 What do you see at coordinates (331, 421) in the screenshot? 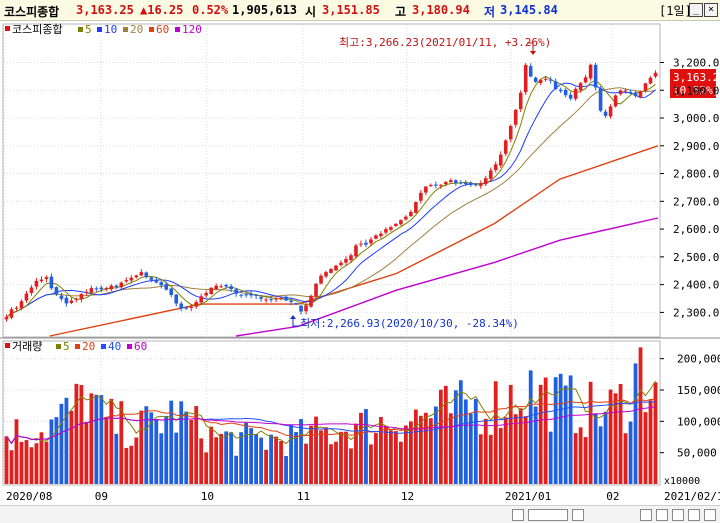
I see `volume-ma-polyline` at bounding box center [331, 421].